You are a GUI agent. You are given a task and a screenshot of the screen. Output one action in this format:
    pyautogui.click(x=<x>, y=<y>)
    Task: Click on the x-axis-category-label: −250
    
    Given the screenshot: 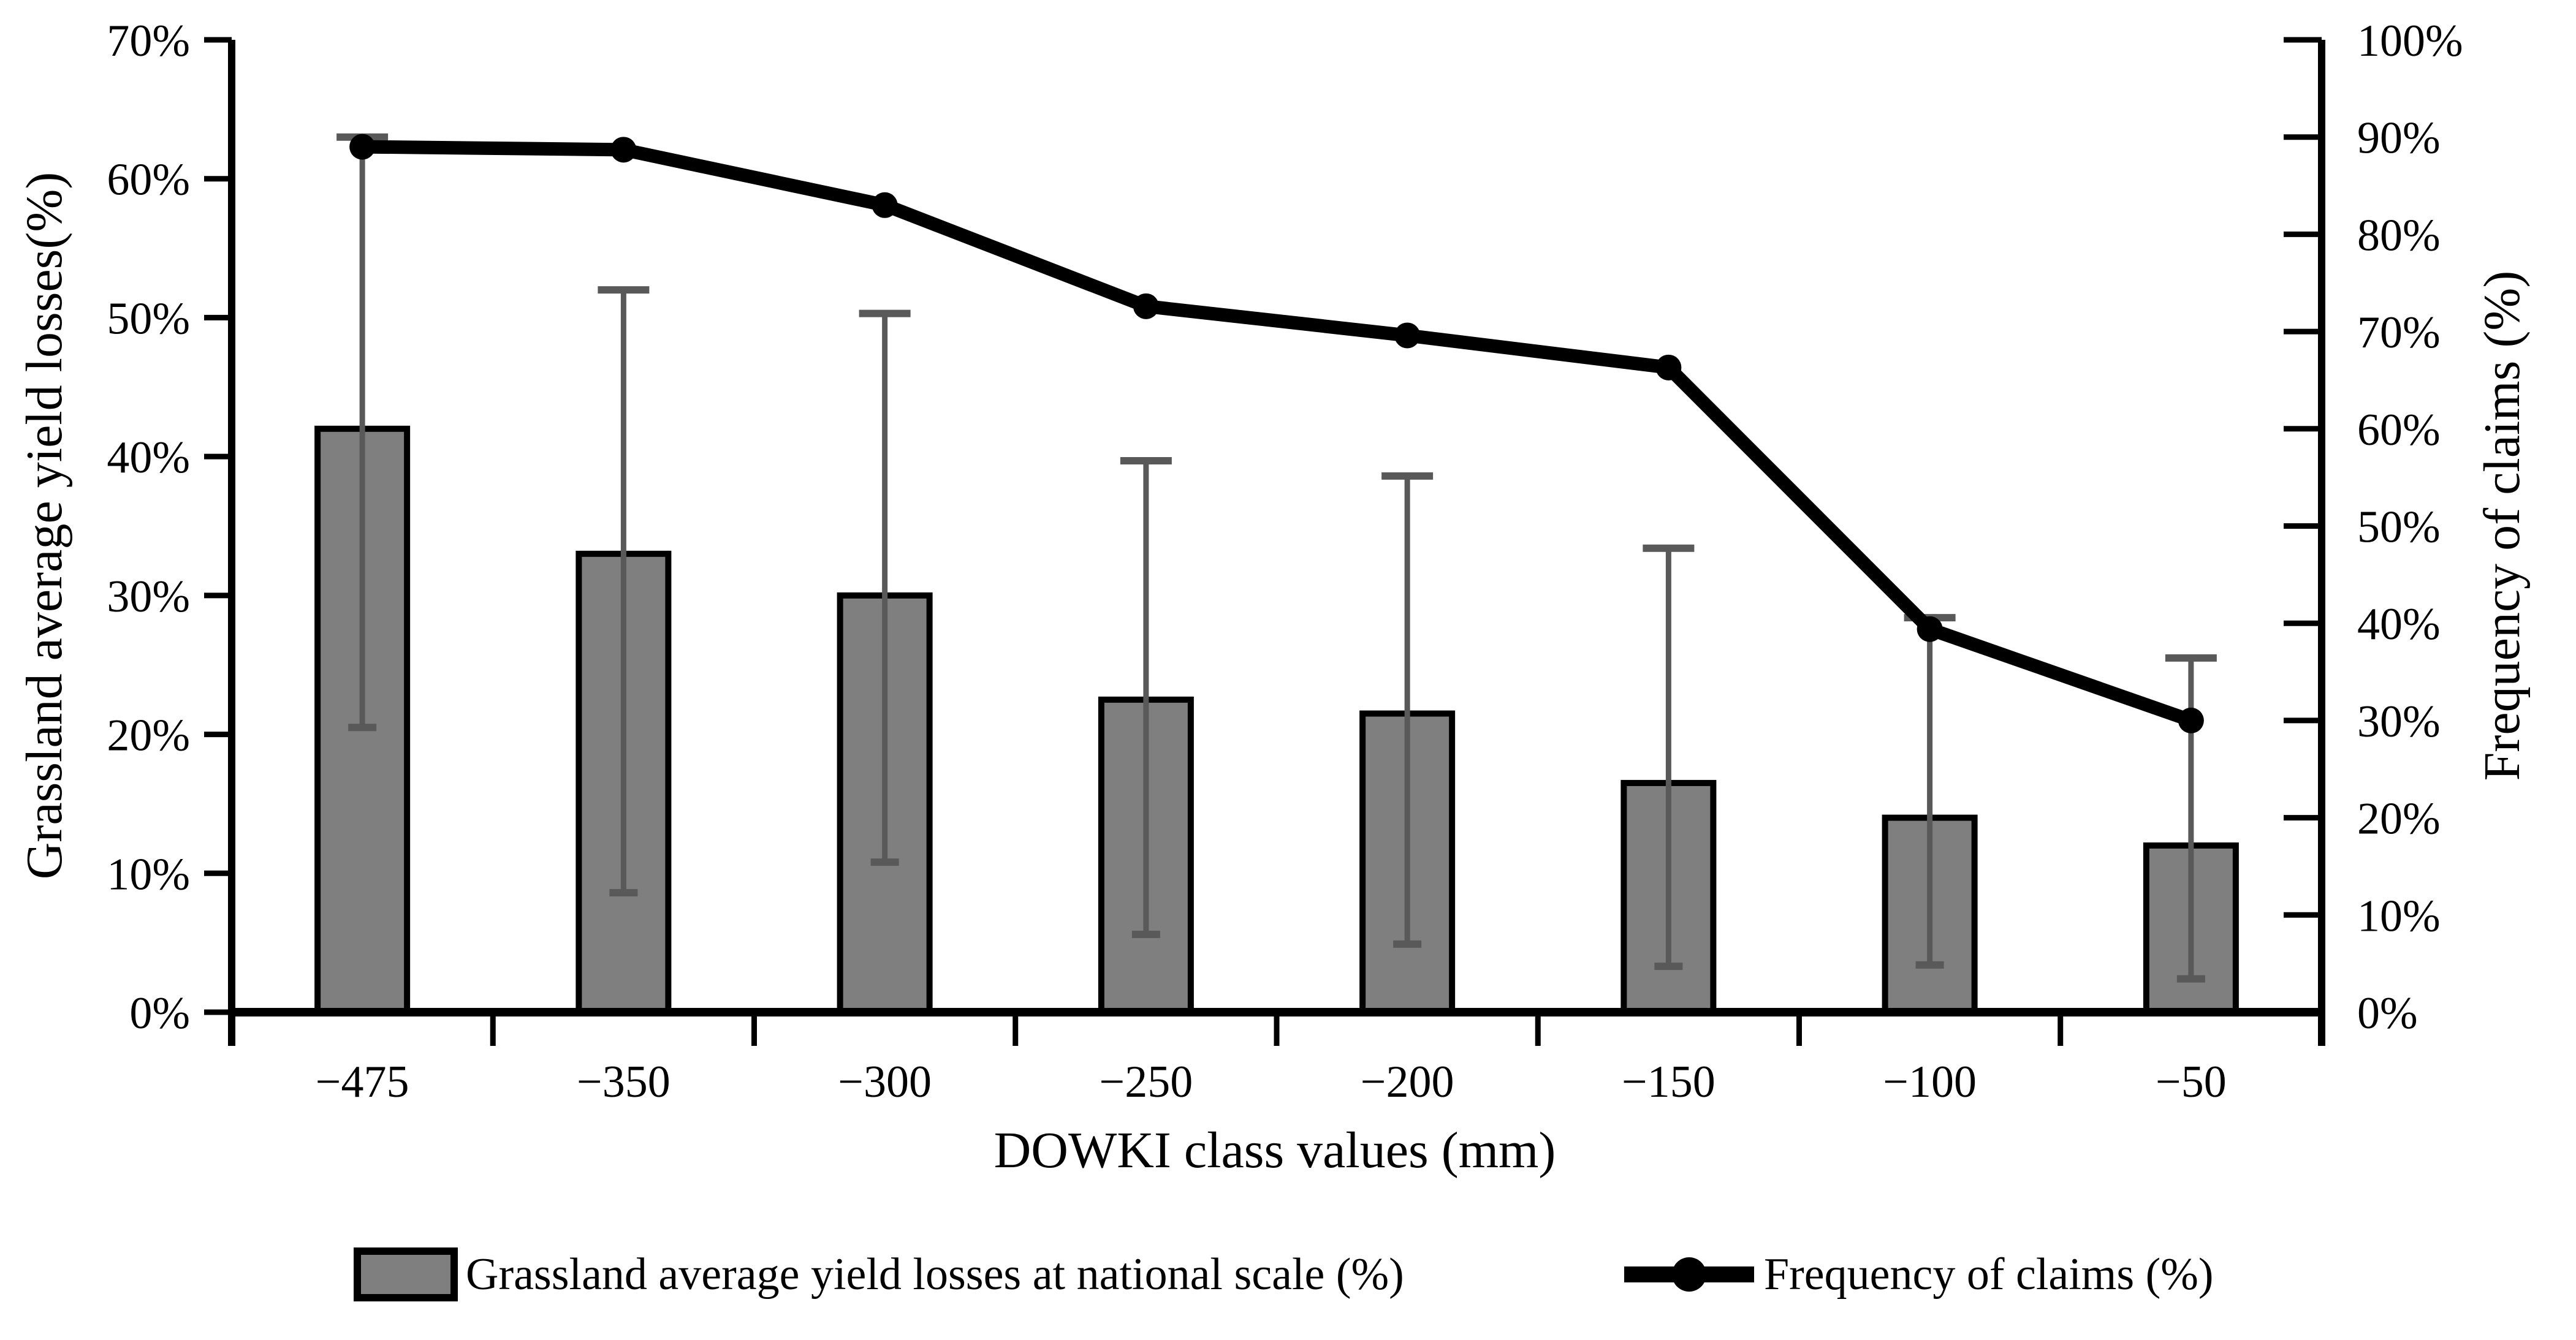 What is the action you would take?
    pyautogui.click(x=1146, y=1082)
    